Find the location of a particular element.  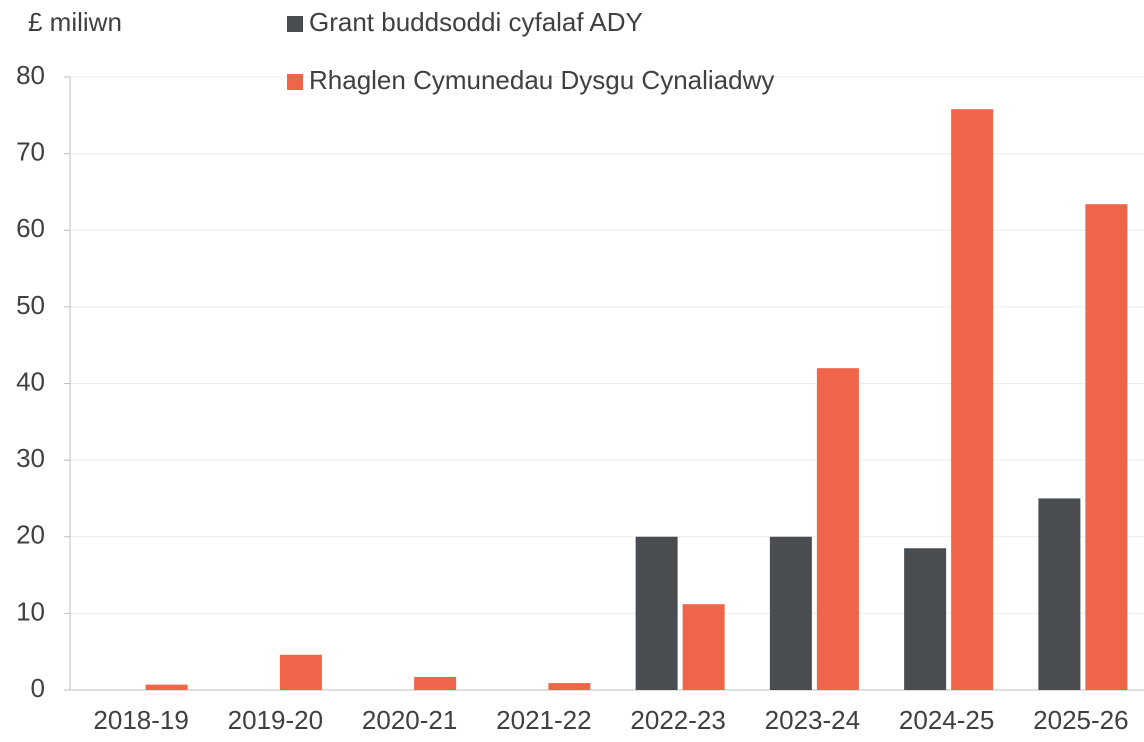

y-tick-label: 10 is located at coordinates (30, 611).